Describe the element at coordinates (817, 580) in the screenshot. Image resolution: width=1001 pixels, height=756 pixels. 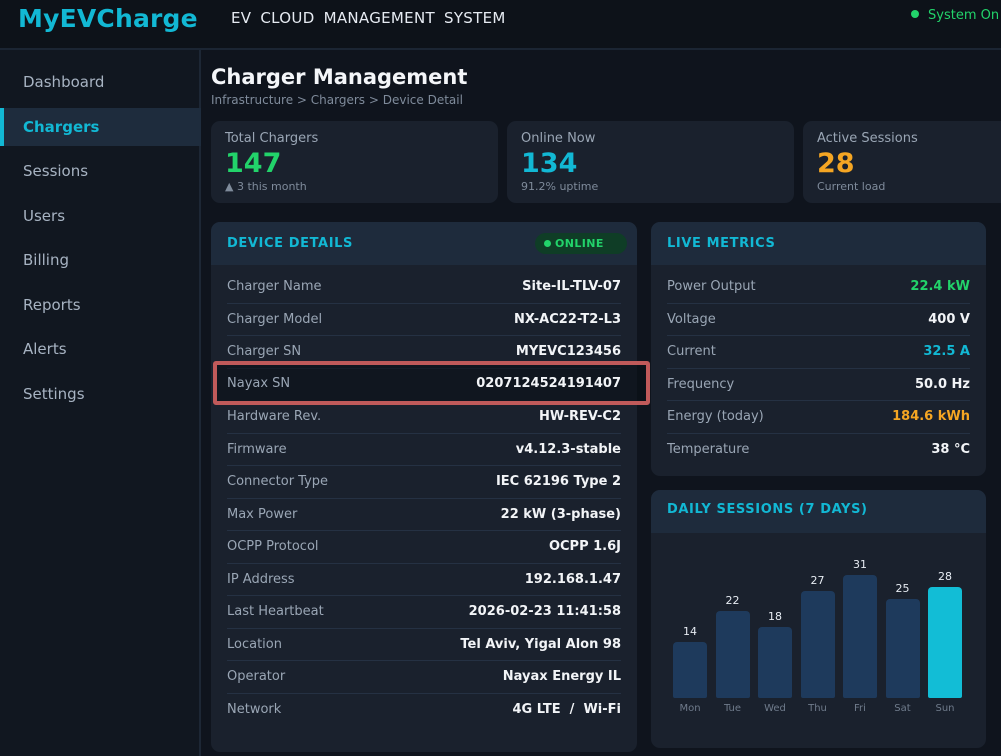
I see `chart-data-label: 27` at that location.